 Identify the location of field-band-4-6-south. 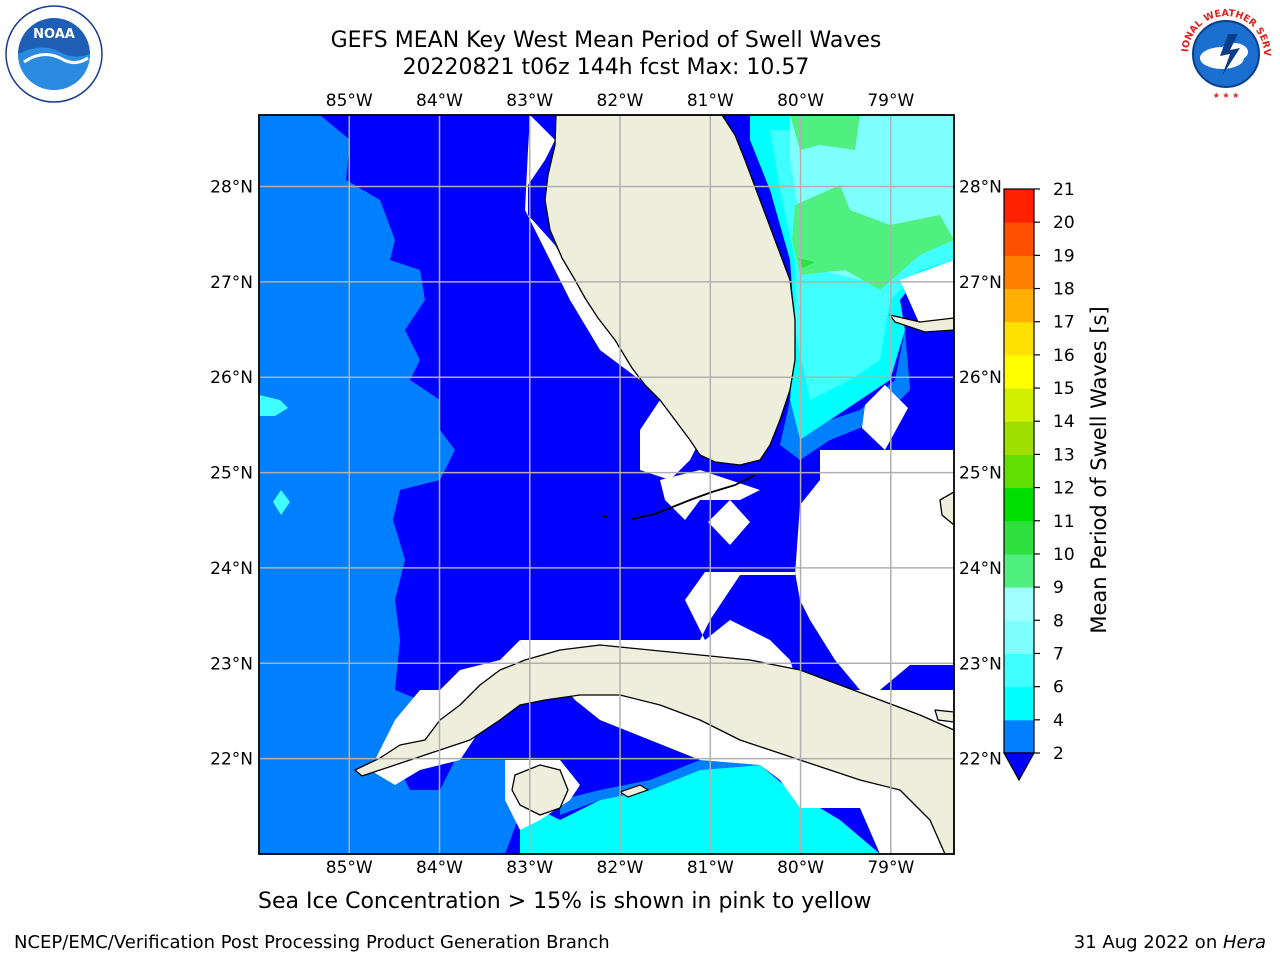
(700, 809).